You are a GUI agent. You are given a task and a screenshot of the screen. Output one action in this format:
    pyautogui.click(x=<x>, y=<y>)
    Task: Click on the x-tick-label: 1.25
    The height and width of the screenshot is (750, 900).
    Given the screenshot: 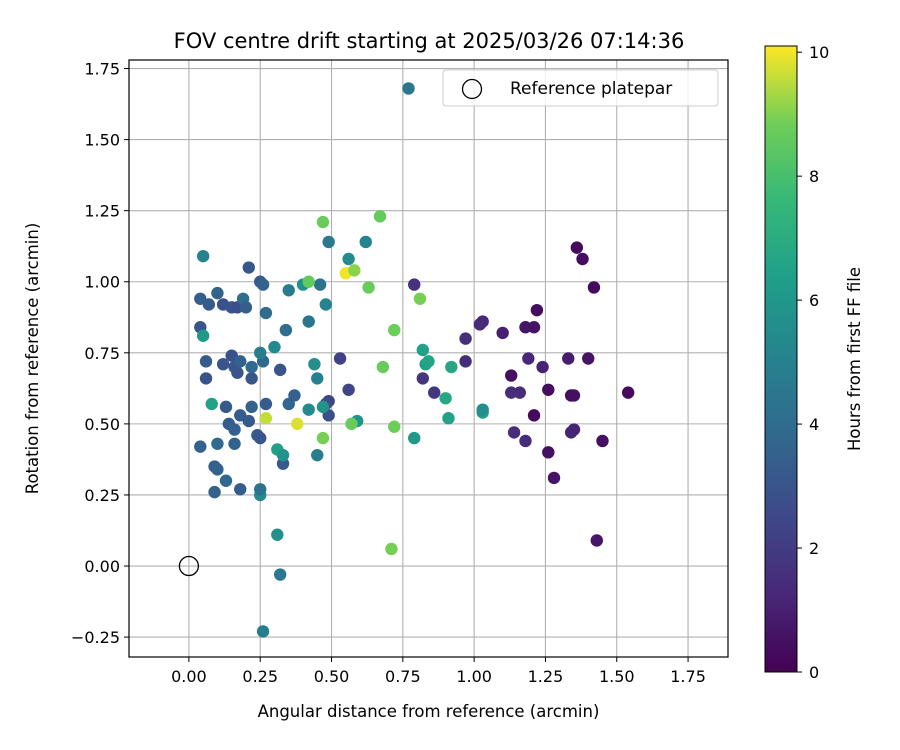 What is the action you would take?
    pyautogui.click(x=546, y=676)
    